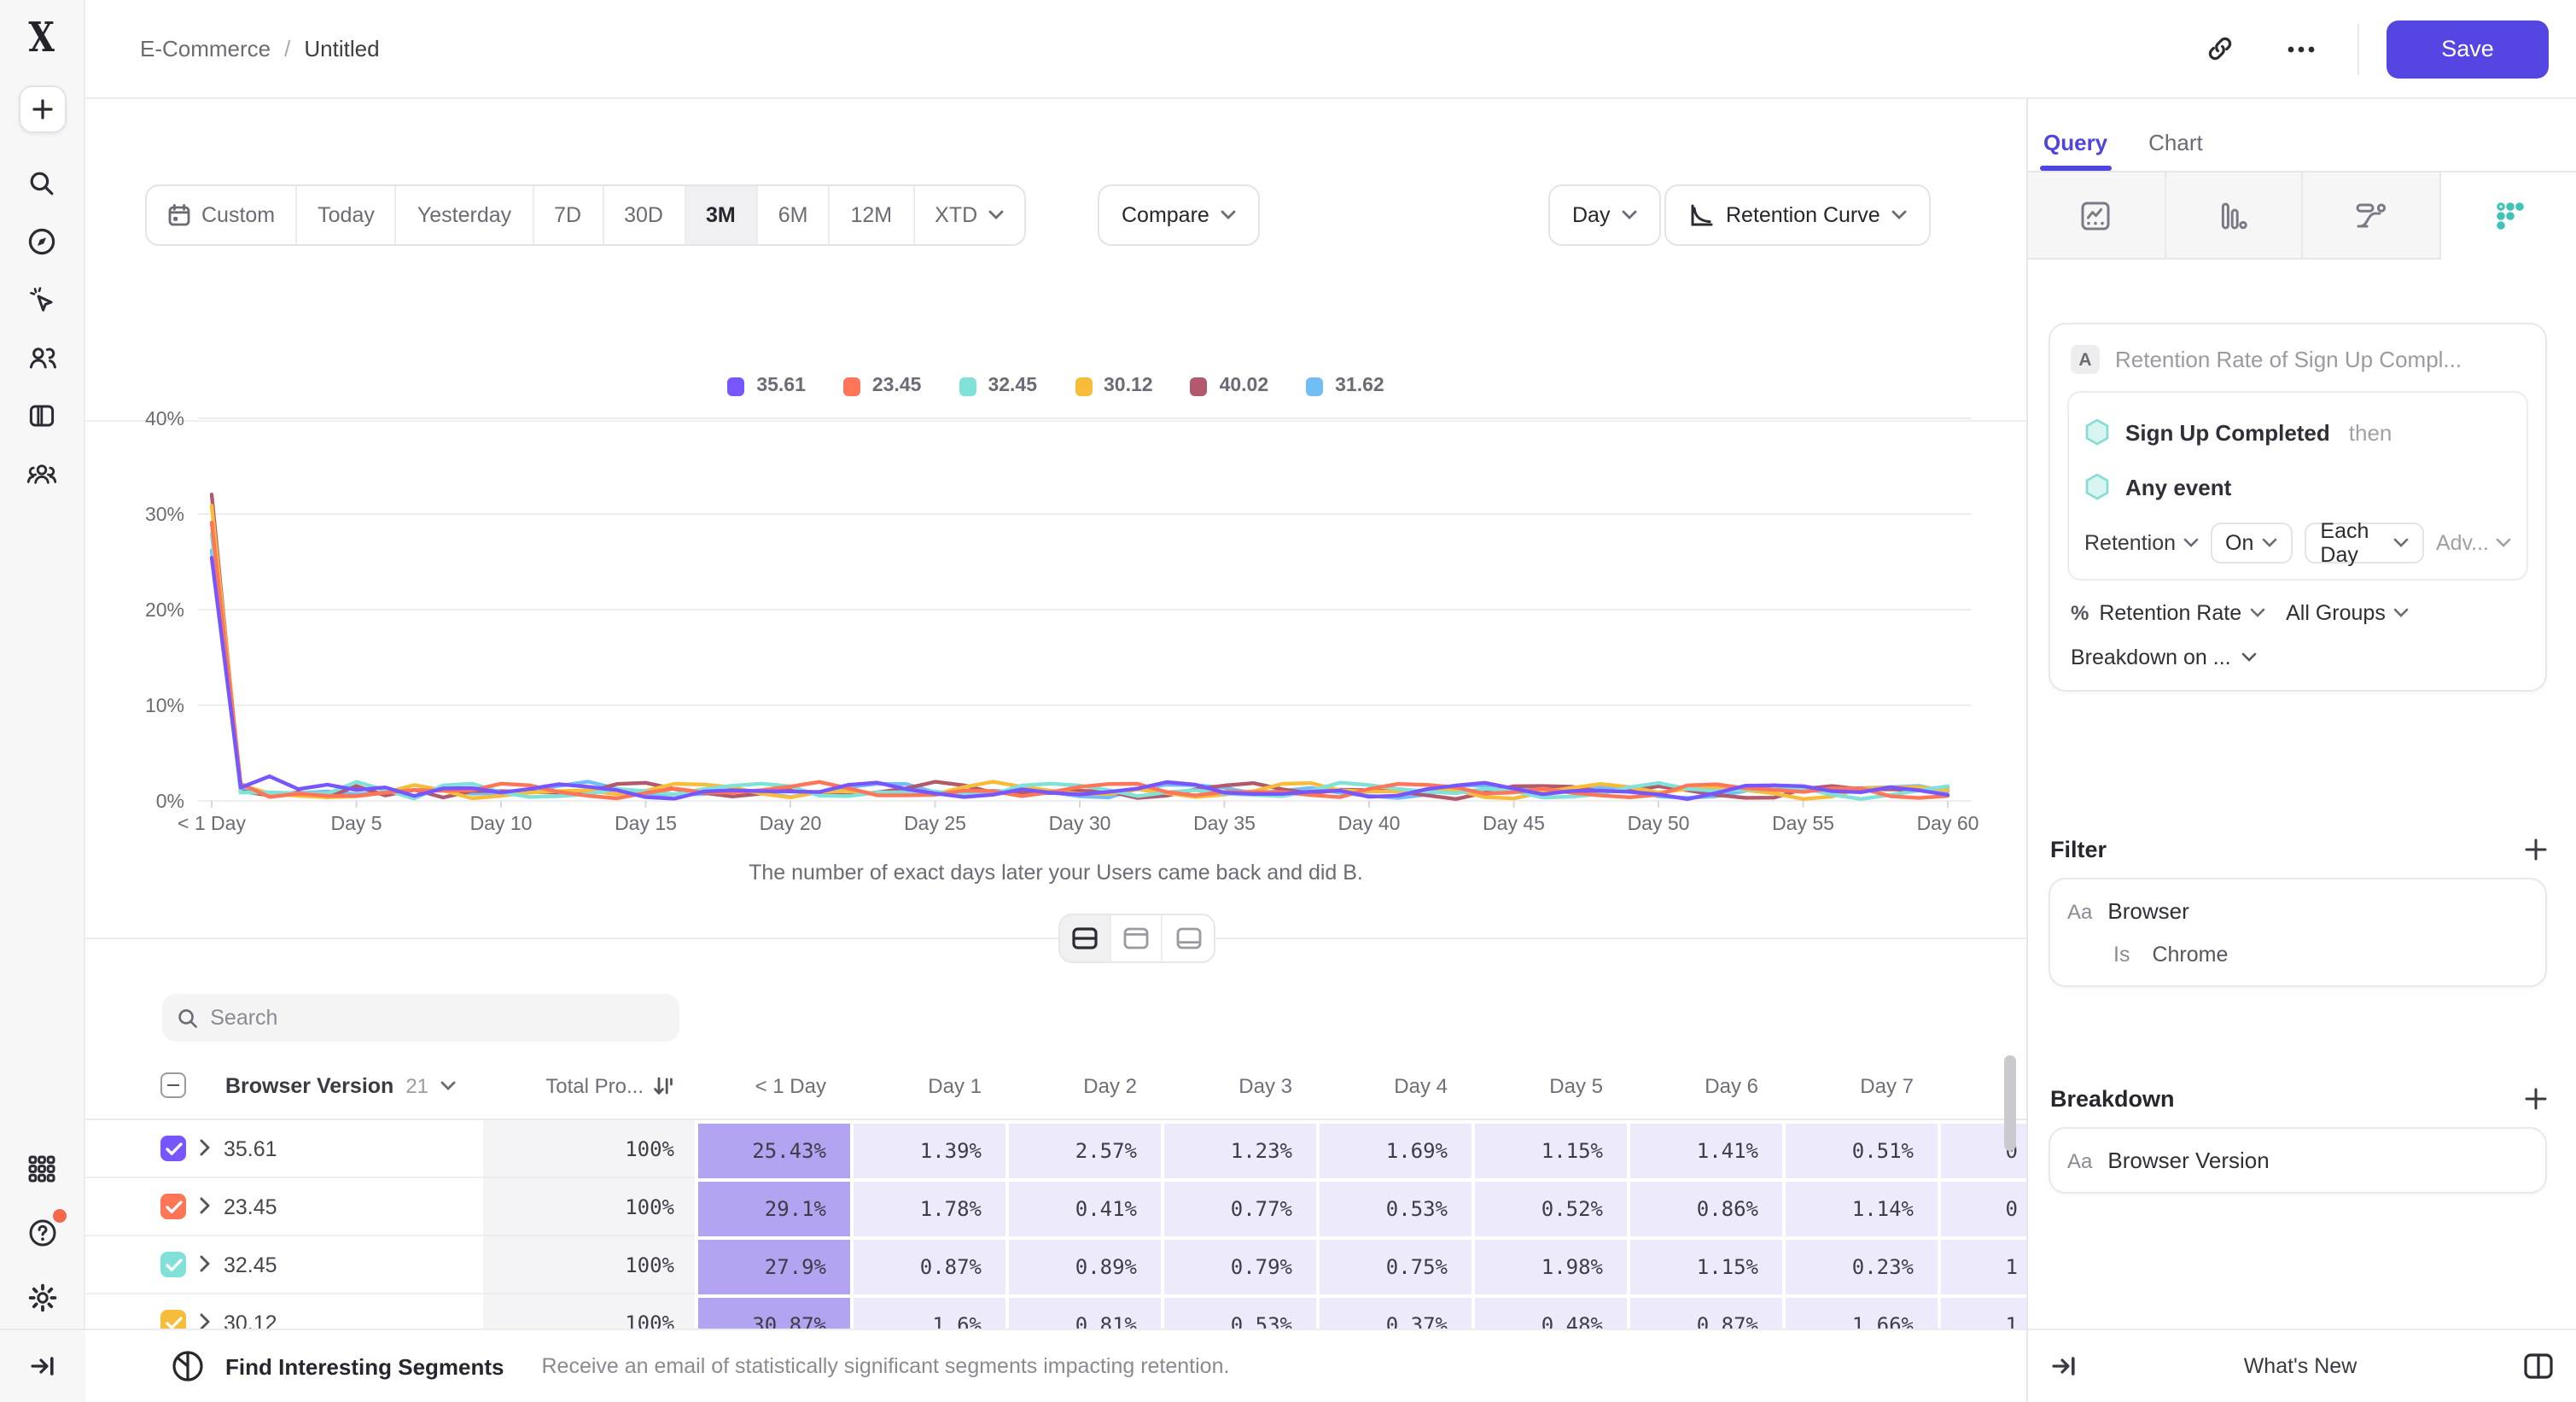  I want to click on day-column-header: Day 5, so click(1576, 1085).